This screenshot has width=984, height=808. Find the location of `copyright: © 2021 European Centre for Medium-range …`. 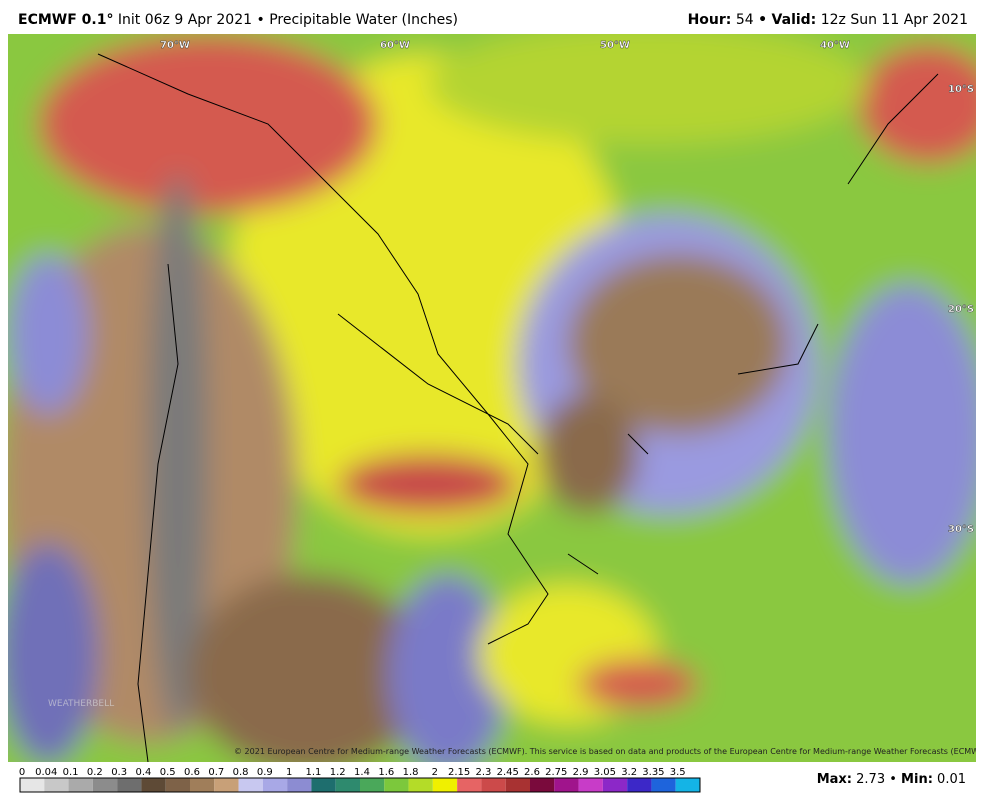

copyright: © 2021 European Centre for Medium-range … is located at coordinates (605, 751).